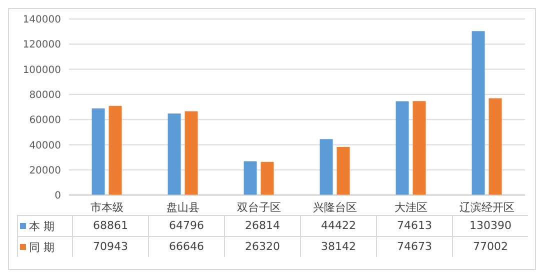 The image size is (542, 276). Describe the element at coordinates (110, 226) in the screenshot. I see `data-label: 68861` at that location.